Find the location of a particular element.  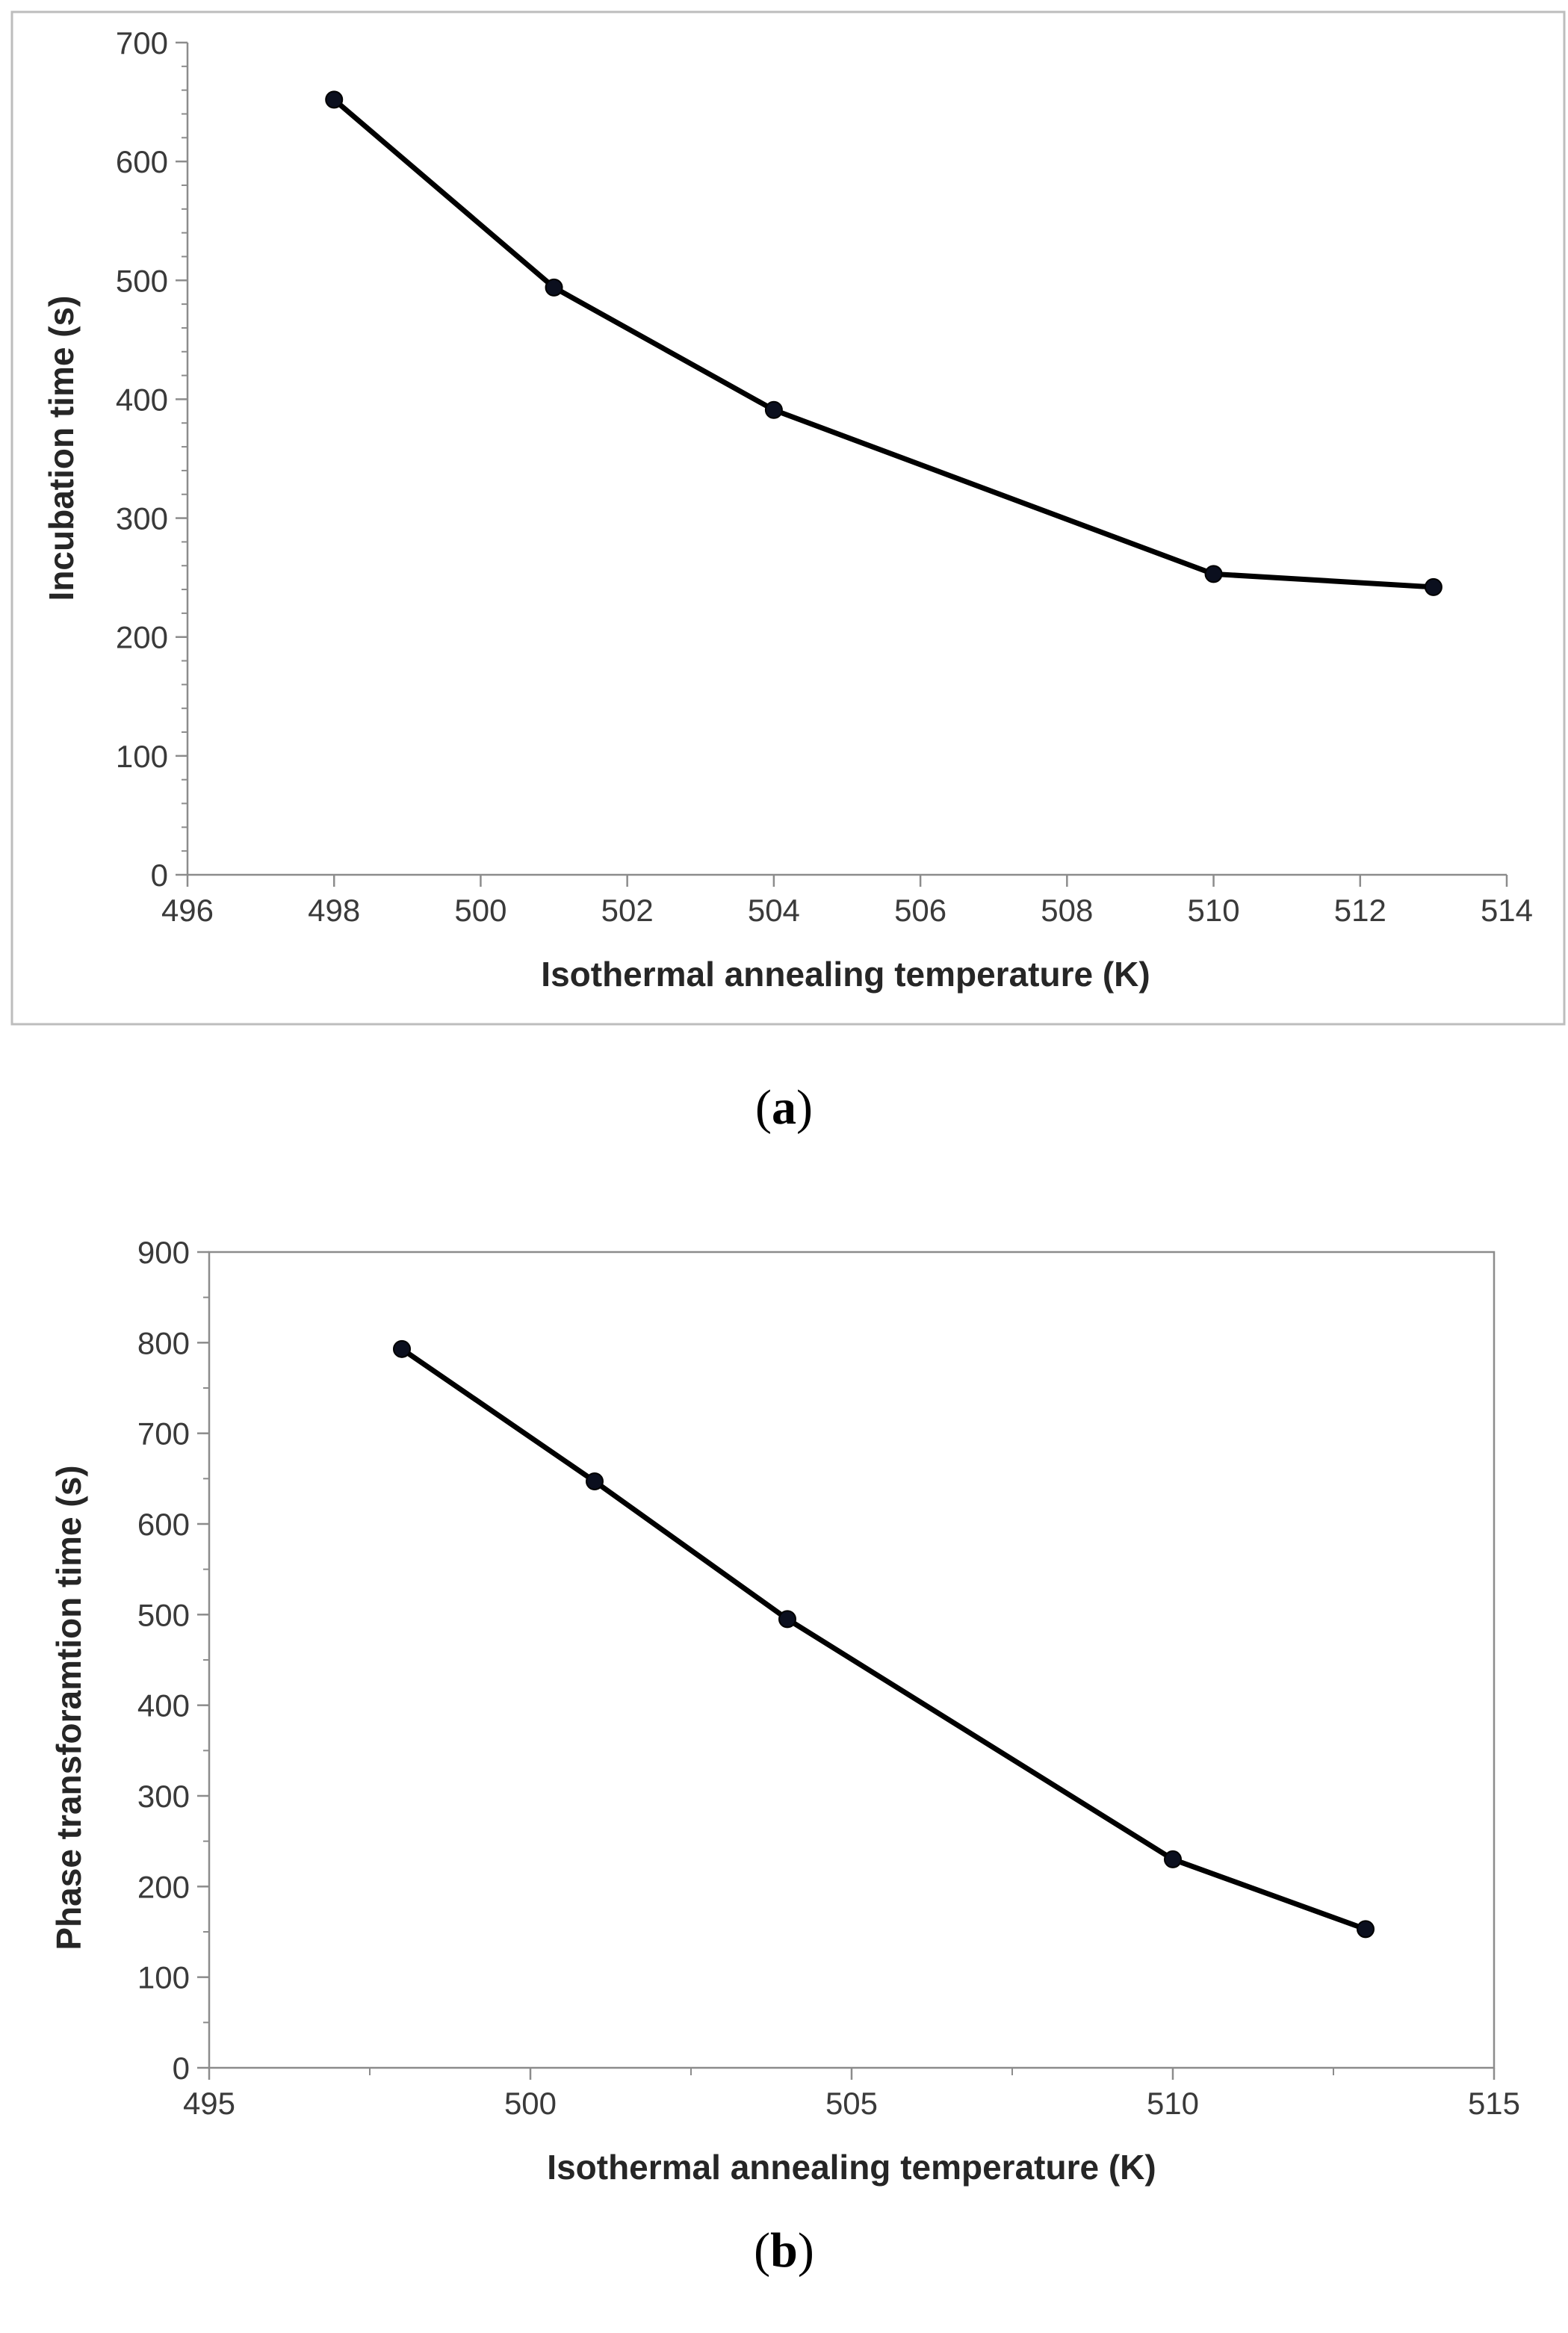

chart-a-y-tick-label: 700 is located at coordinates (142, 43).